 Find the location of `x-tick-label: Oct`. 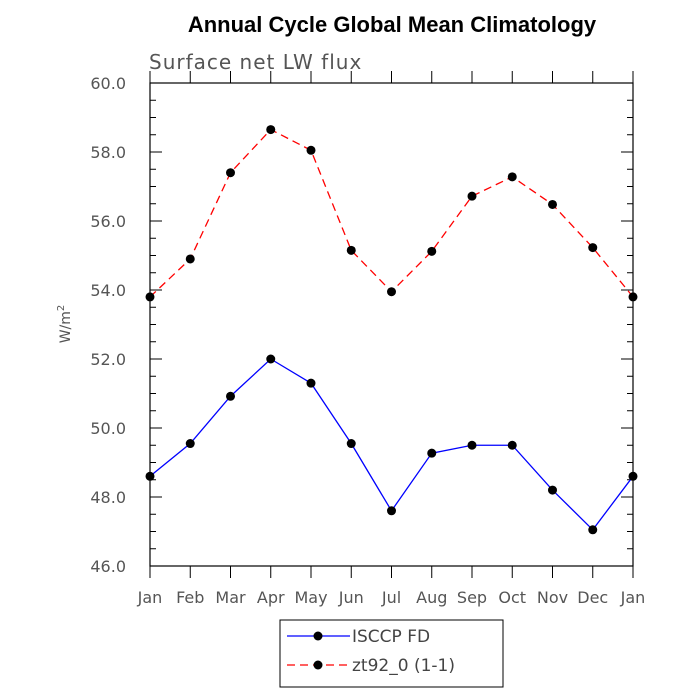

x-tick-label: Oct is located at coordinates (512, 597).